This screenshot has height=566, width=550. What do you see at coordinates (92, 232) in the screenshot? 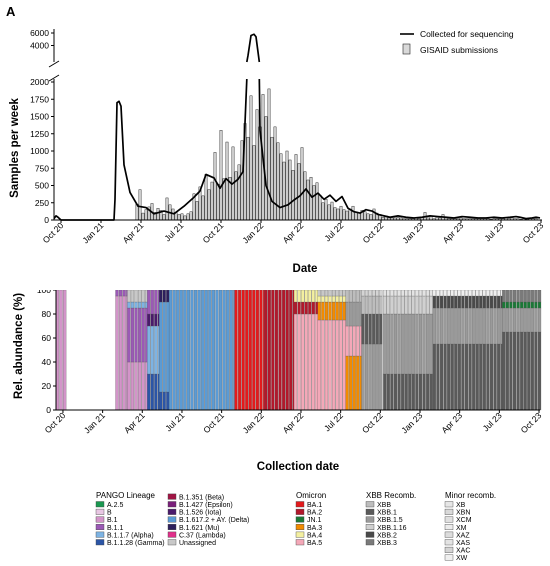
I see `x-tick-label: Jan 21` at bounding box center [92, 232].